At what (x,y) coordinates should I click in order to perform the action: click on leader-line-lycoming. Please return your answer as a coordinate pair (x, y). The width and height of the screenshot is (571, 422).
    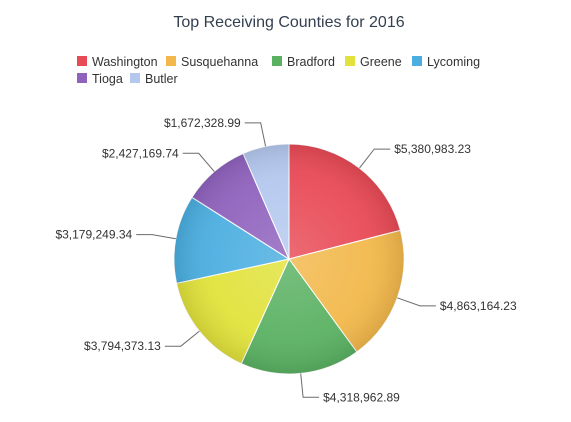
    Looking at the image, I should click on (156, 237).